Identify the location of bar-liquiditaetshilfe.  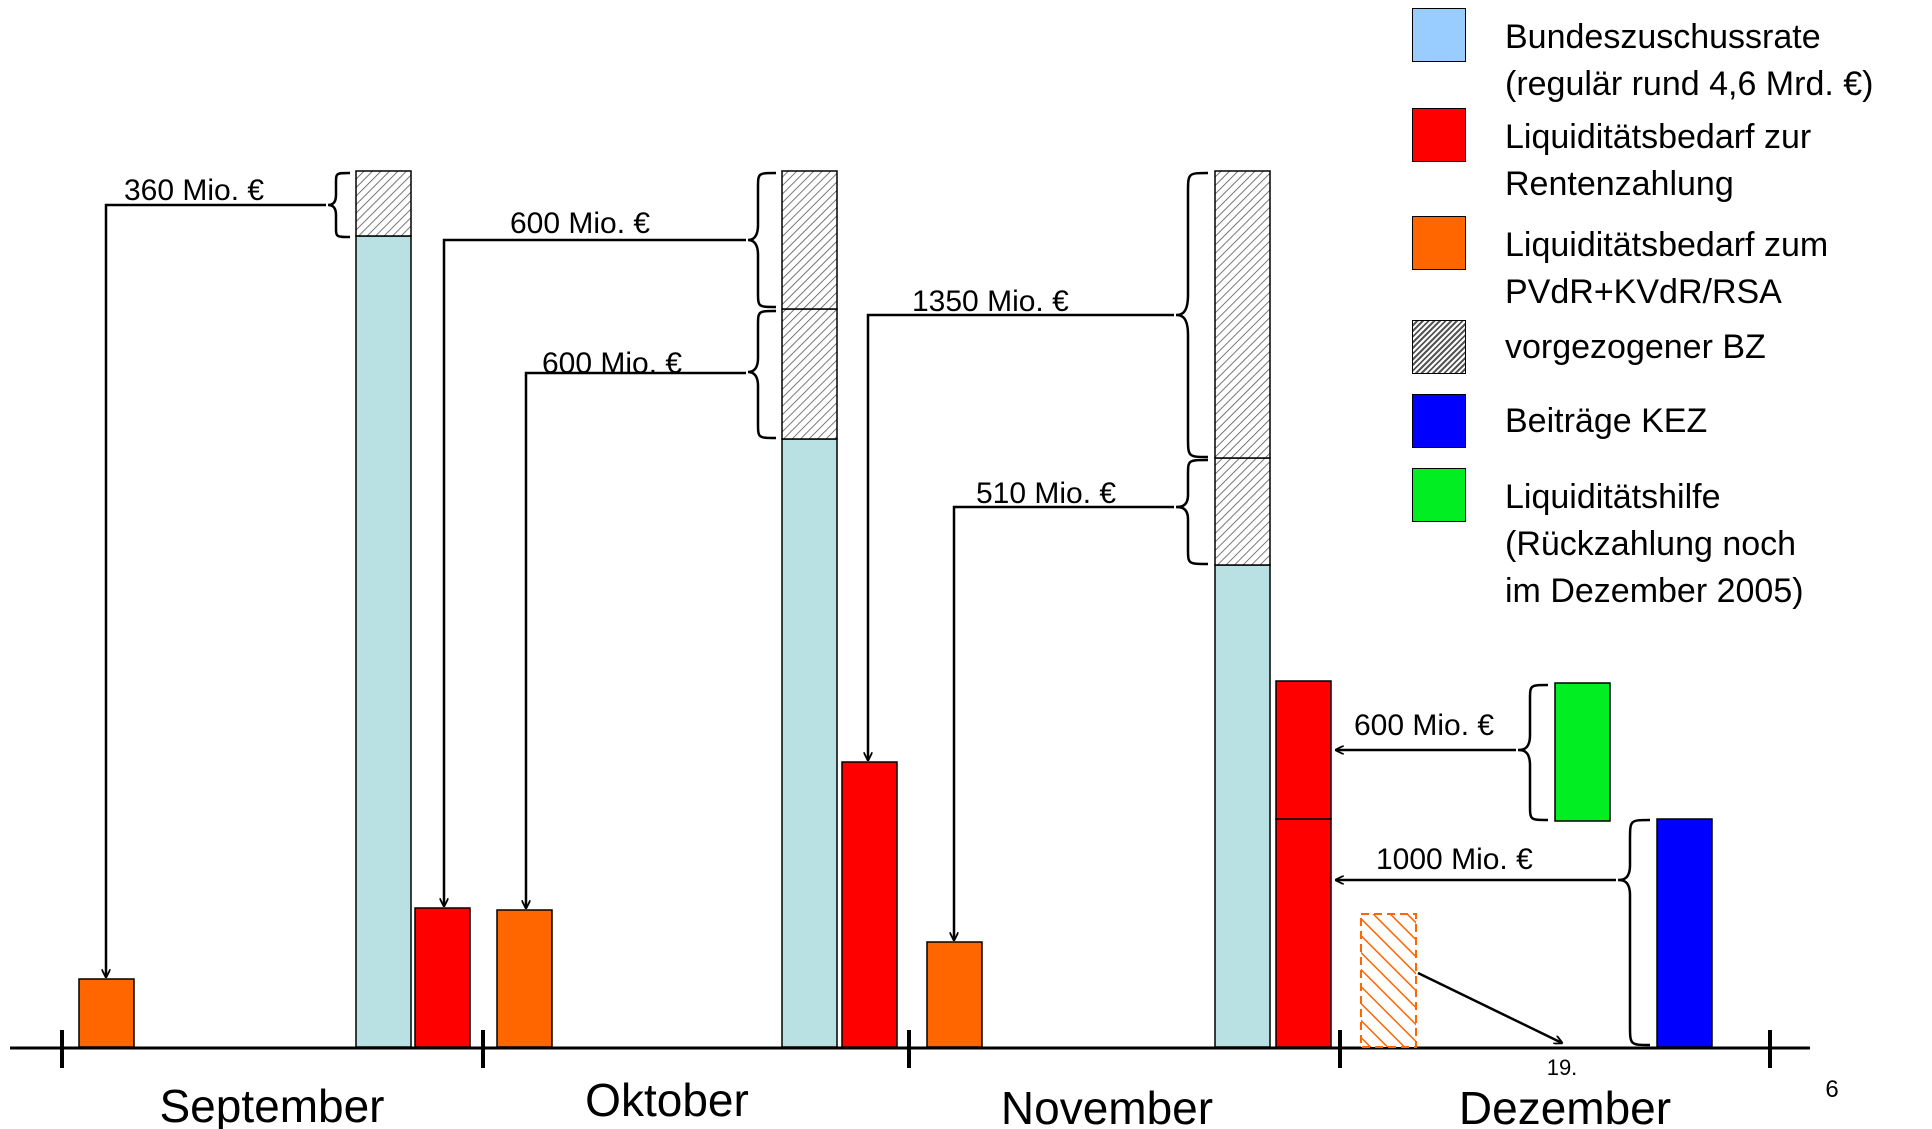
(1582, 752).